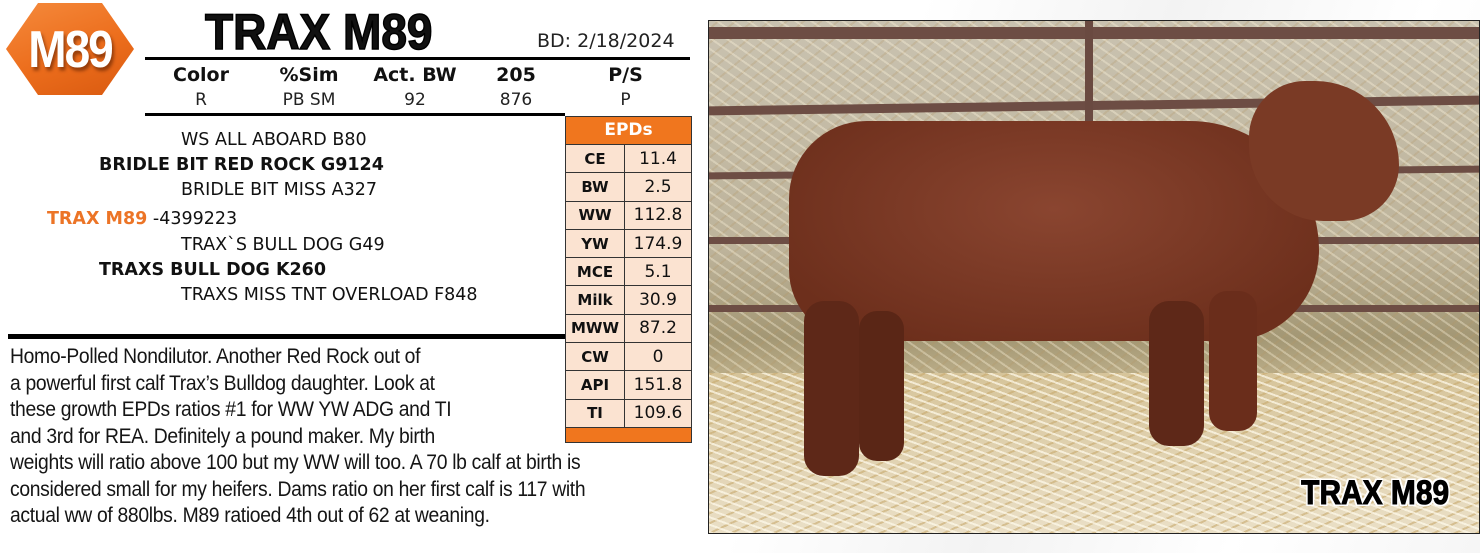 The height and width of the screenshot is (553, 1480). What do you see at coordinates (625, 75) in the screenshot?
I see `stats-header-ps: P/S` at bounding box center [625, 75].